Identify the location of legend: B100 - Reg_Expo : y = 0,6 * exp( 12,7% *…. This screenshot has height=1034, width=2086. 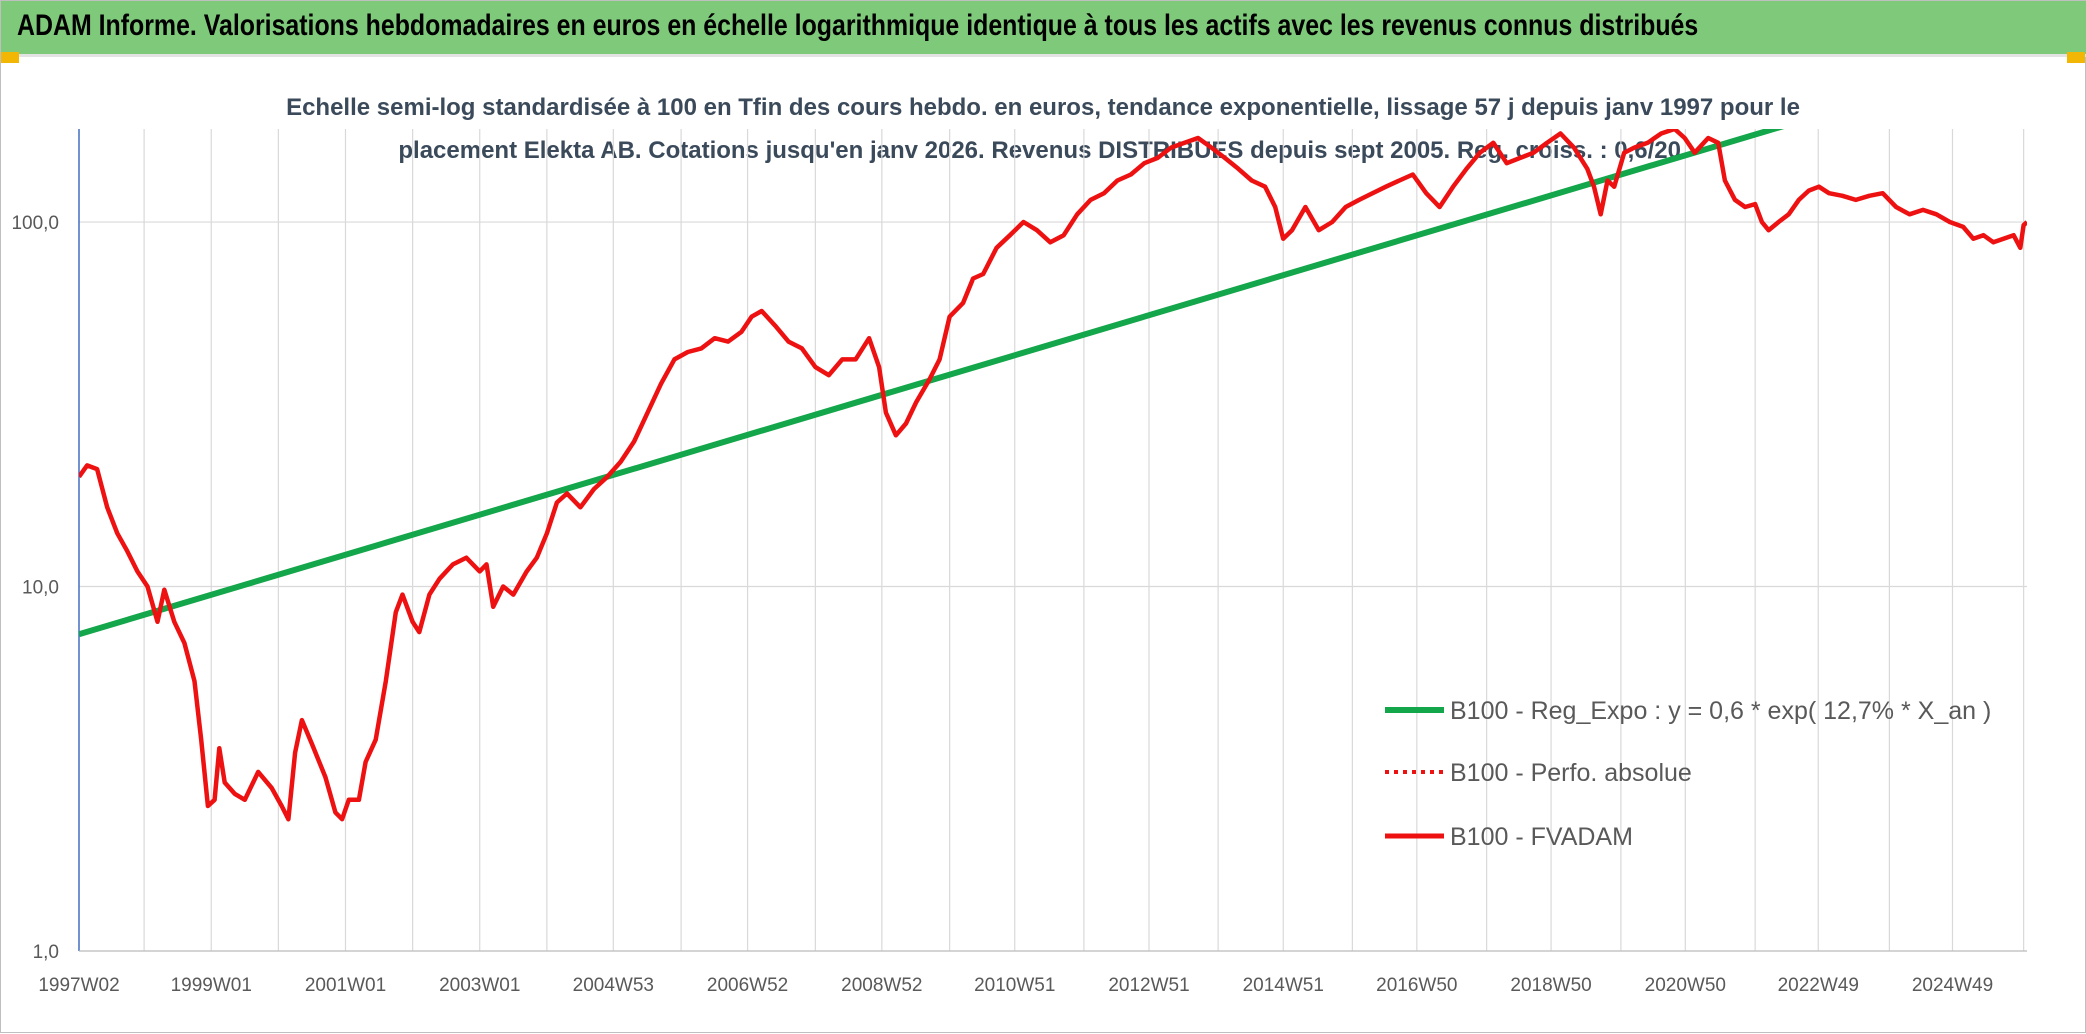
(1688, 774).